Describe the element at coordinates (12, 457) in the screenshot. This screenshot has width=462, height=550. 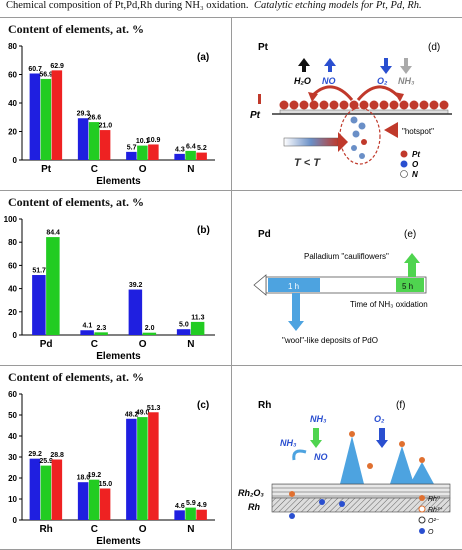
I see `y-tick-label: 30` at that location.